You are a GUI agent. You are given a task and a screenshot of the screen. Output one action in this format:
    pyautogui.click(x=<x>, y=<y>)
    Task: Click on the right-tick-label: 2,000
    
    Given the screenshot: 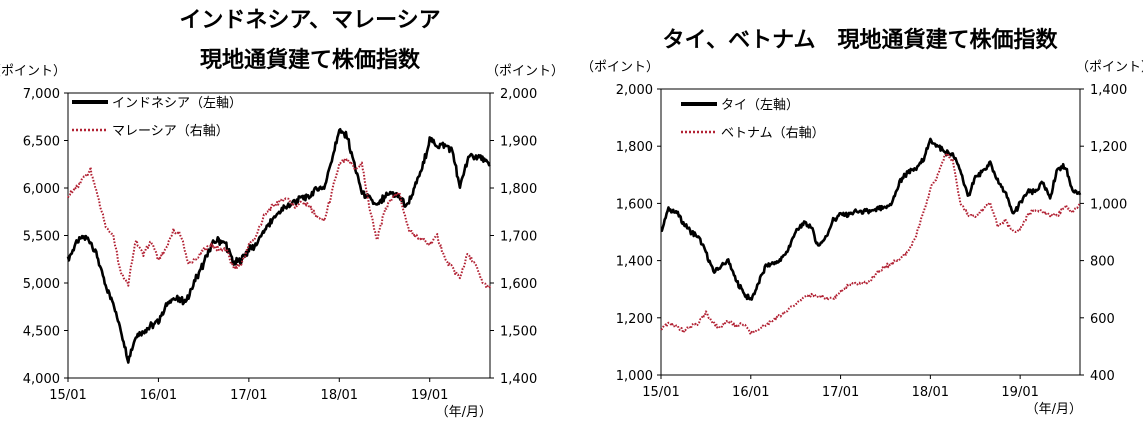 What is the action you would take?
    pyautogui.click(x=518, y=94)
    